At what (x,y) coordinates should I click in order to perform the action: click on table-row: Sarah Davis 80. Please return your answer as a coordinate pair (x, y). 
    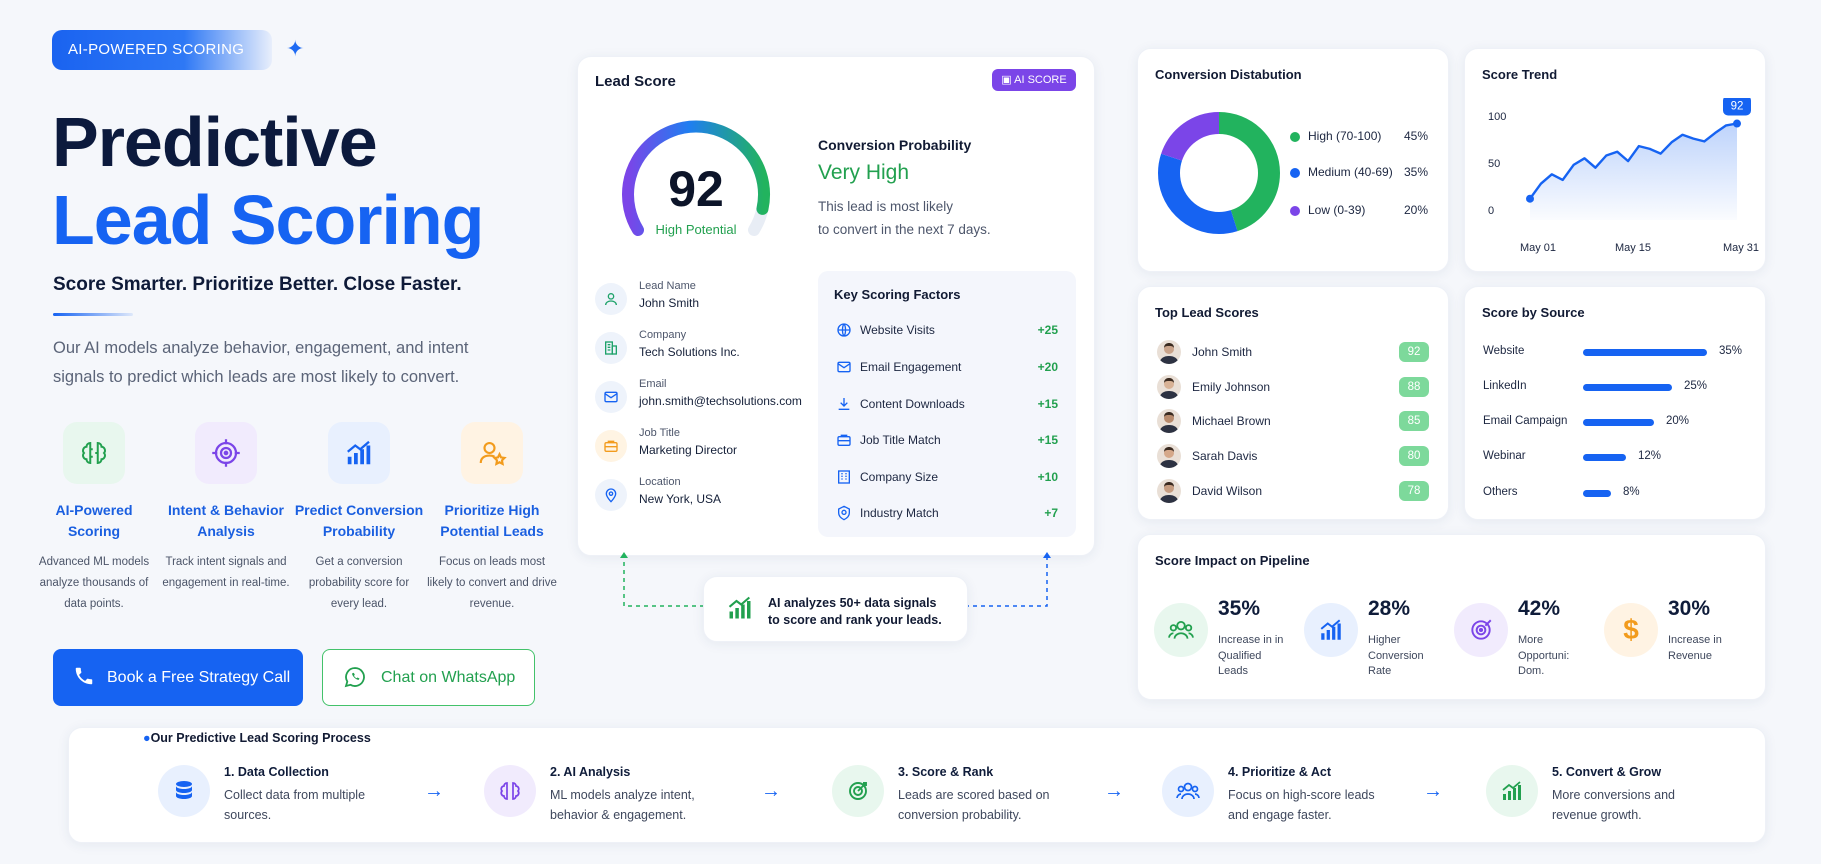
    Looking at the image, I should click on (1293, 456).